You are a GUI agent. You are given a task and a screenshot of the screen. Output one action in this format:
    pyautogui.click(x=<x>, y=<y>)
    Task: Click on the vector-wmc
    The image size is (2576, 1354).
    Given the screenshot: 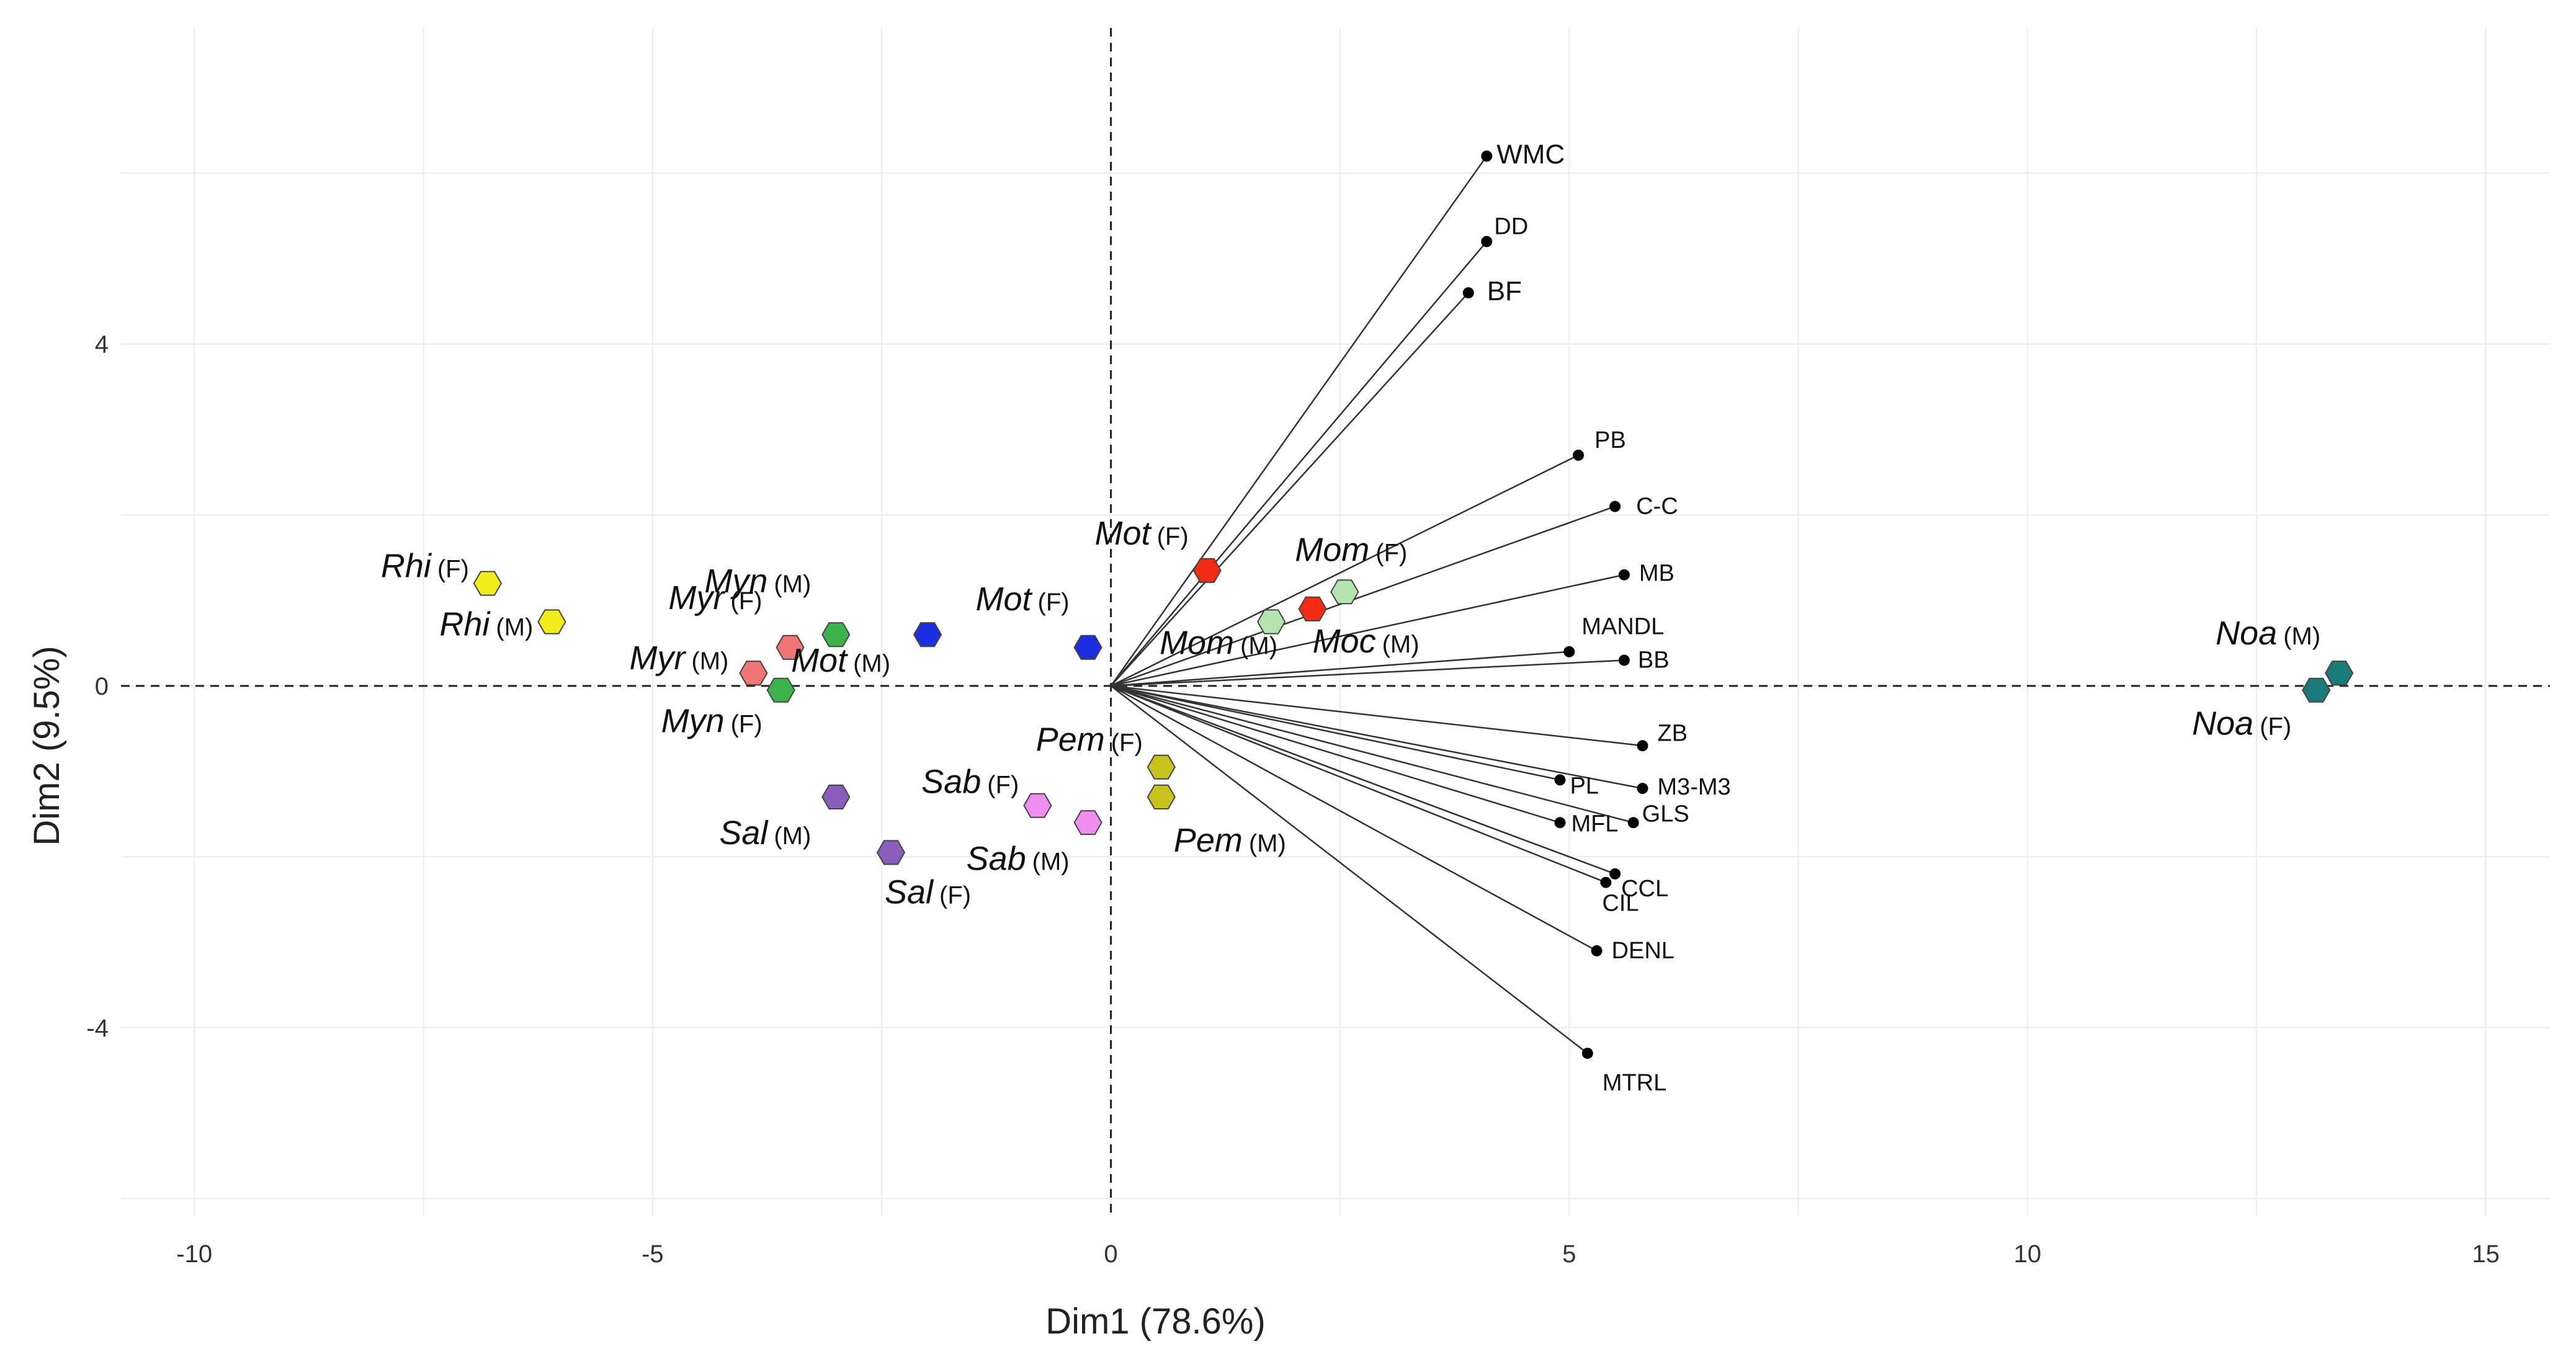 What is the action you would take?
    pyautogui.click(x=1299, y=421)
    